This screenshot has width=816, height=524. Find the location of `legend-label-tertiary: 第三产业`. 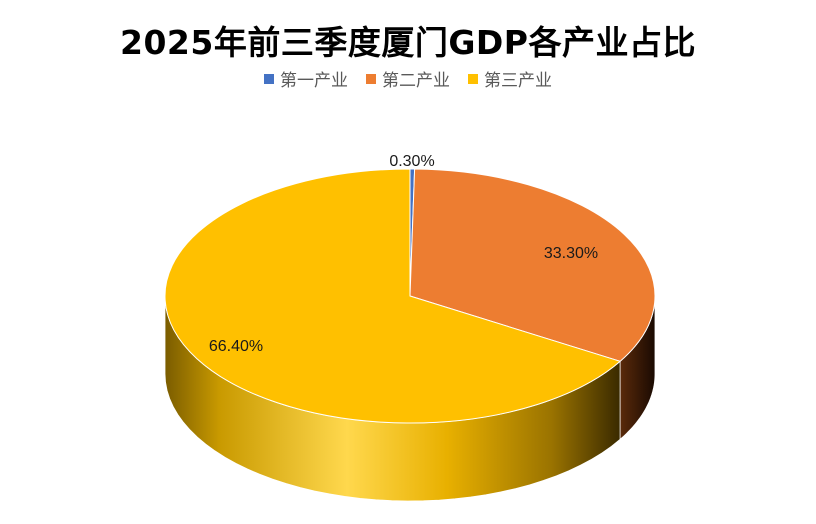

legend-label-tertiary: 第三产业 is located at coordinates (518, 81).